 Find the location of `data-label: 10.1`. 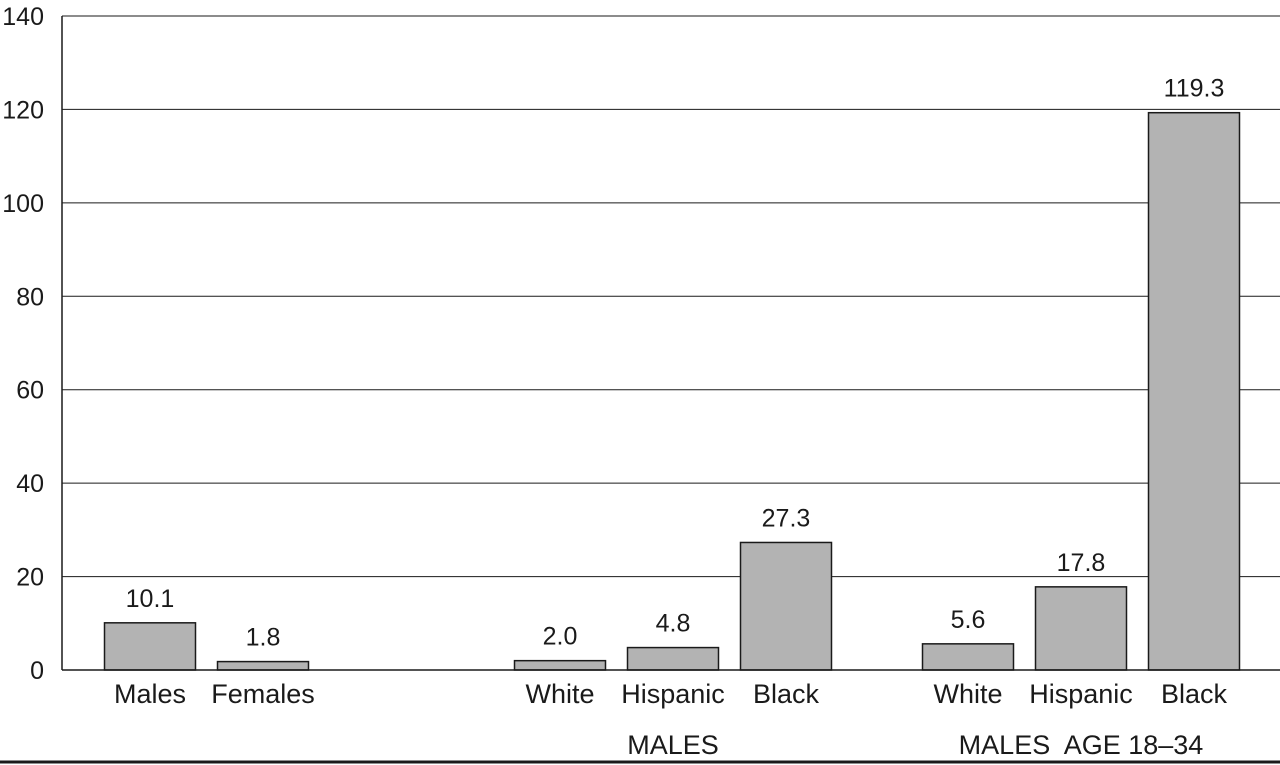

data-label: 10.1 is located at coordinates (150, 599).